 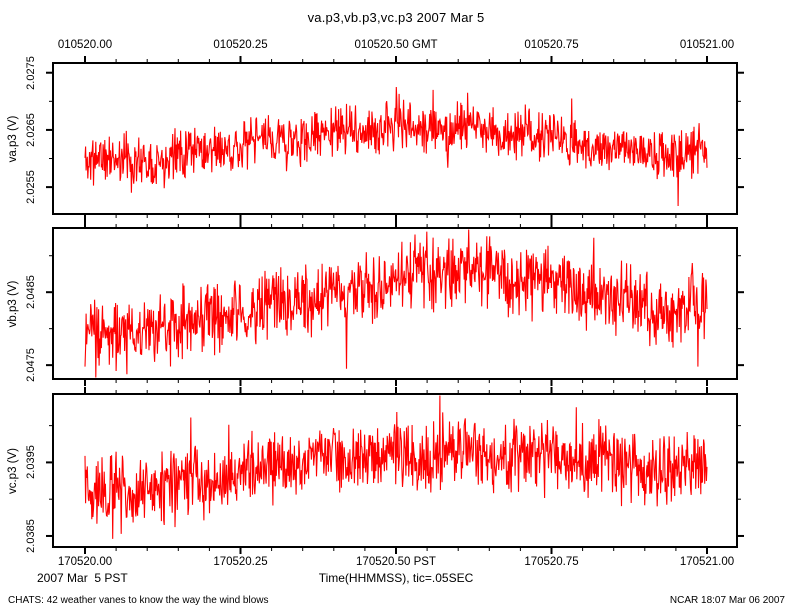 What do you see at coordinates (727, 600) in the screenshot?
I see `footer-ncar-timestamp: NCAR 18:07 Mar 06 2007` at bounding box center [727, 600].